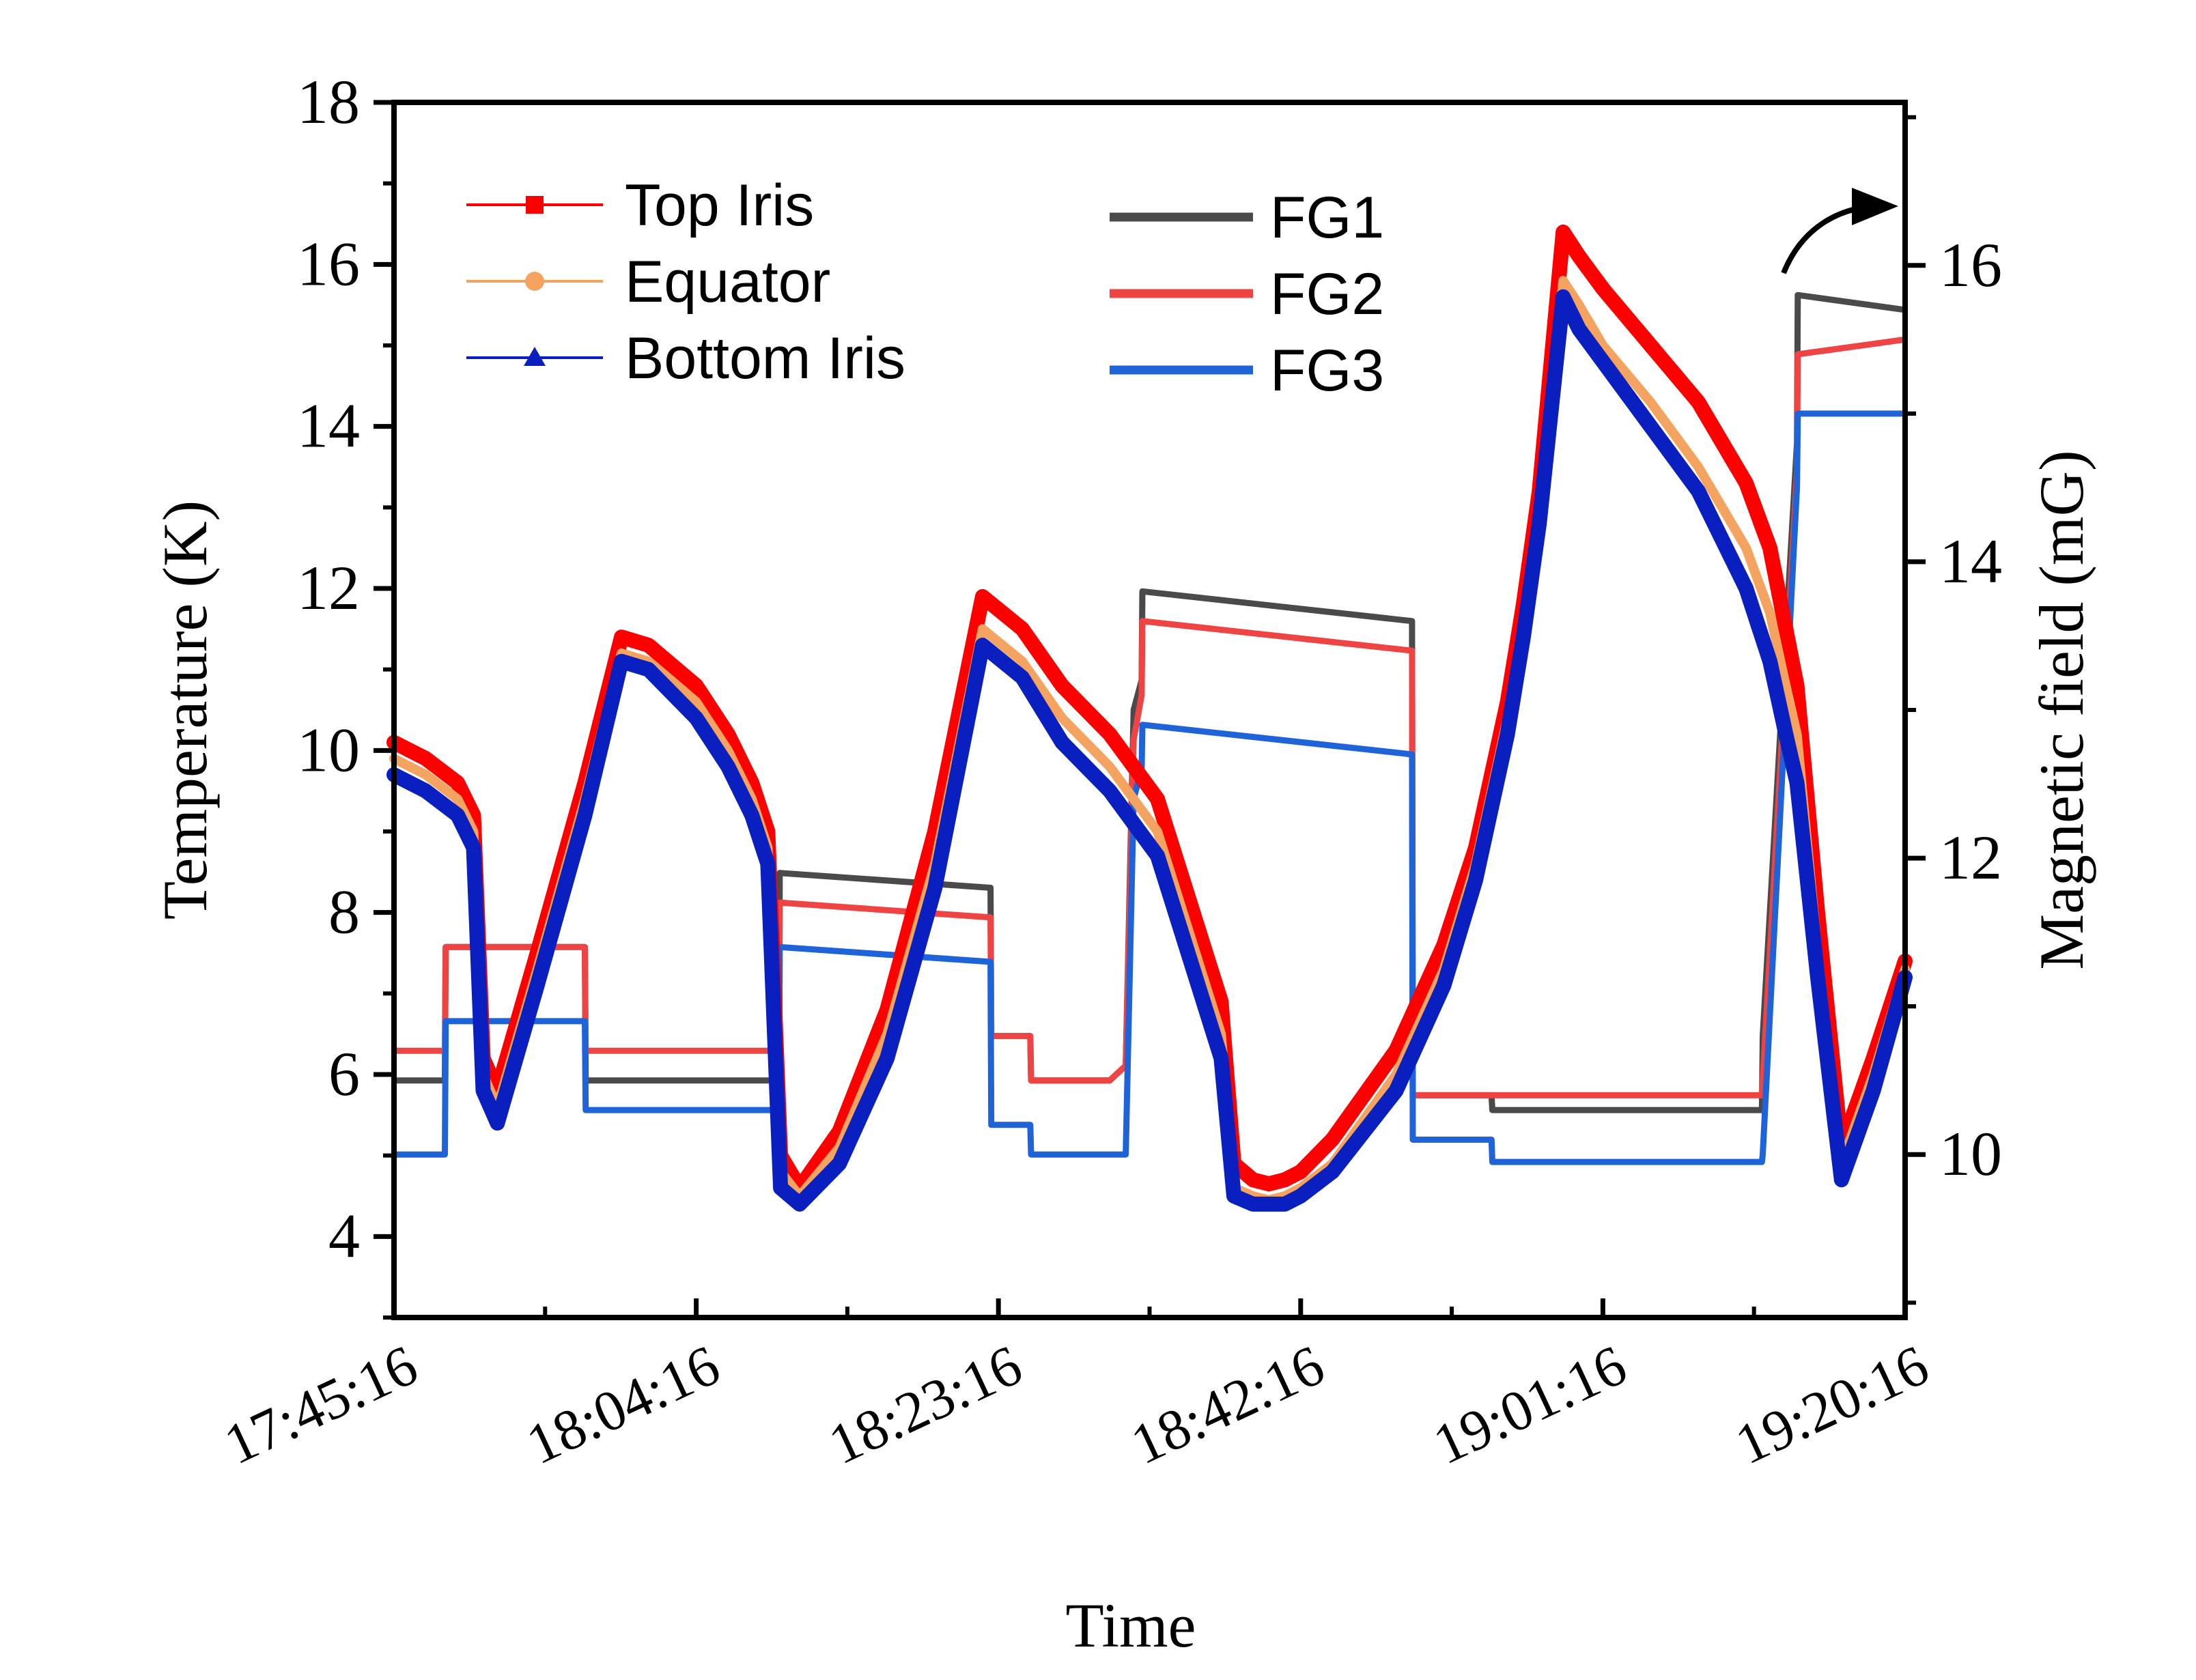  What do you see at coordinates (1247, 218) in the screenshot?
I see `legend-item-fg1: FG1` at bounding box center [1247, 218].